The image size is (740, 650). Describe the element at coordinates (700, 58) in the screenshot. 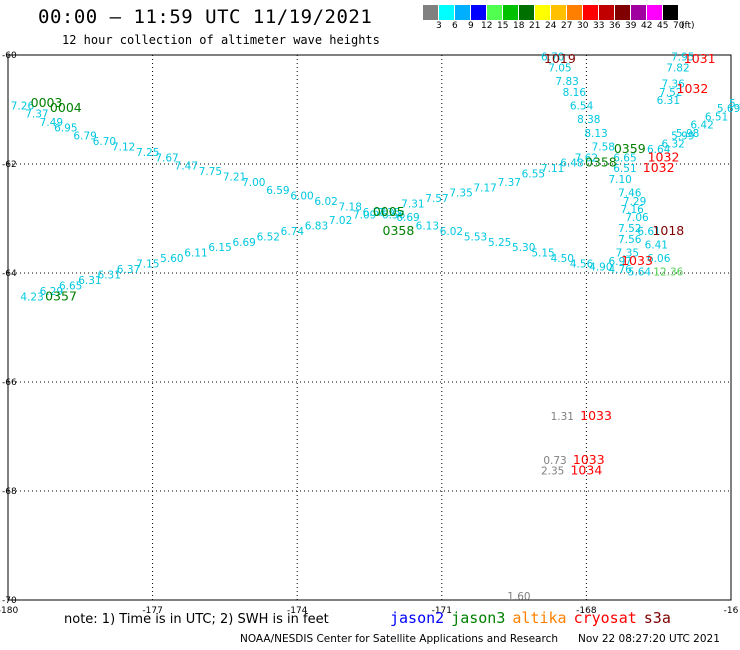

I see `pass-time-label: 1031` at that location.